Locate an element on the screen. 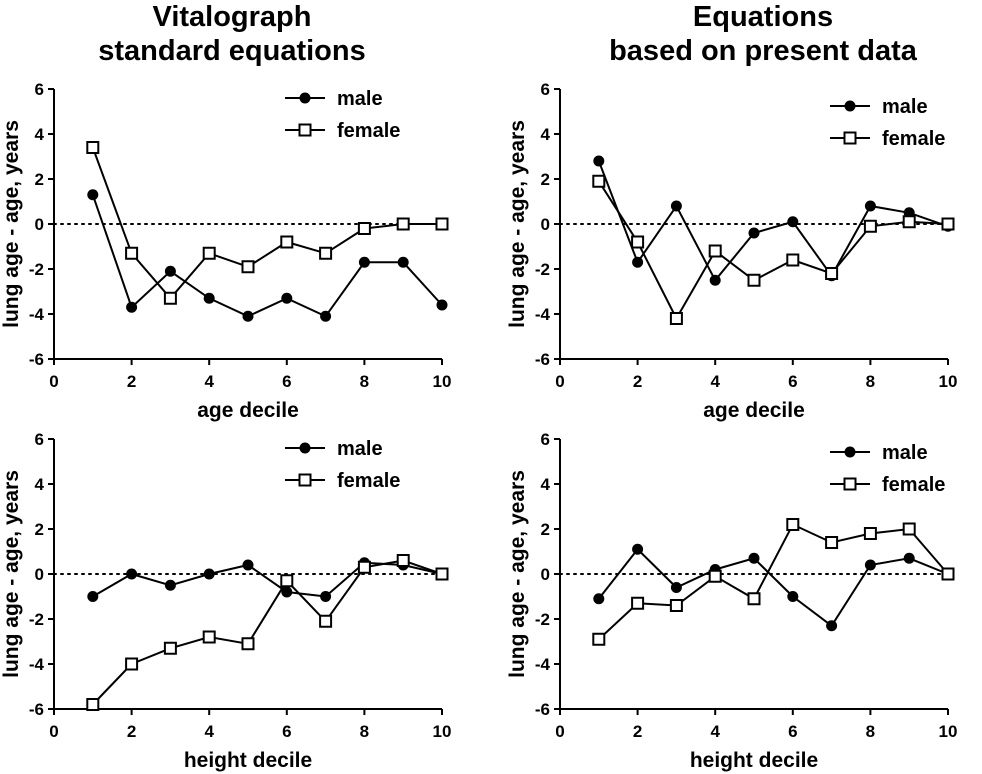 The height and width of the screenshot is (774, 982). column-title-right: Equations based on present data is located at coordinates (763, 34).